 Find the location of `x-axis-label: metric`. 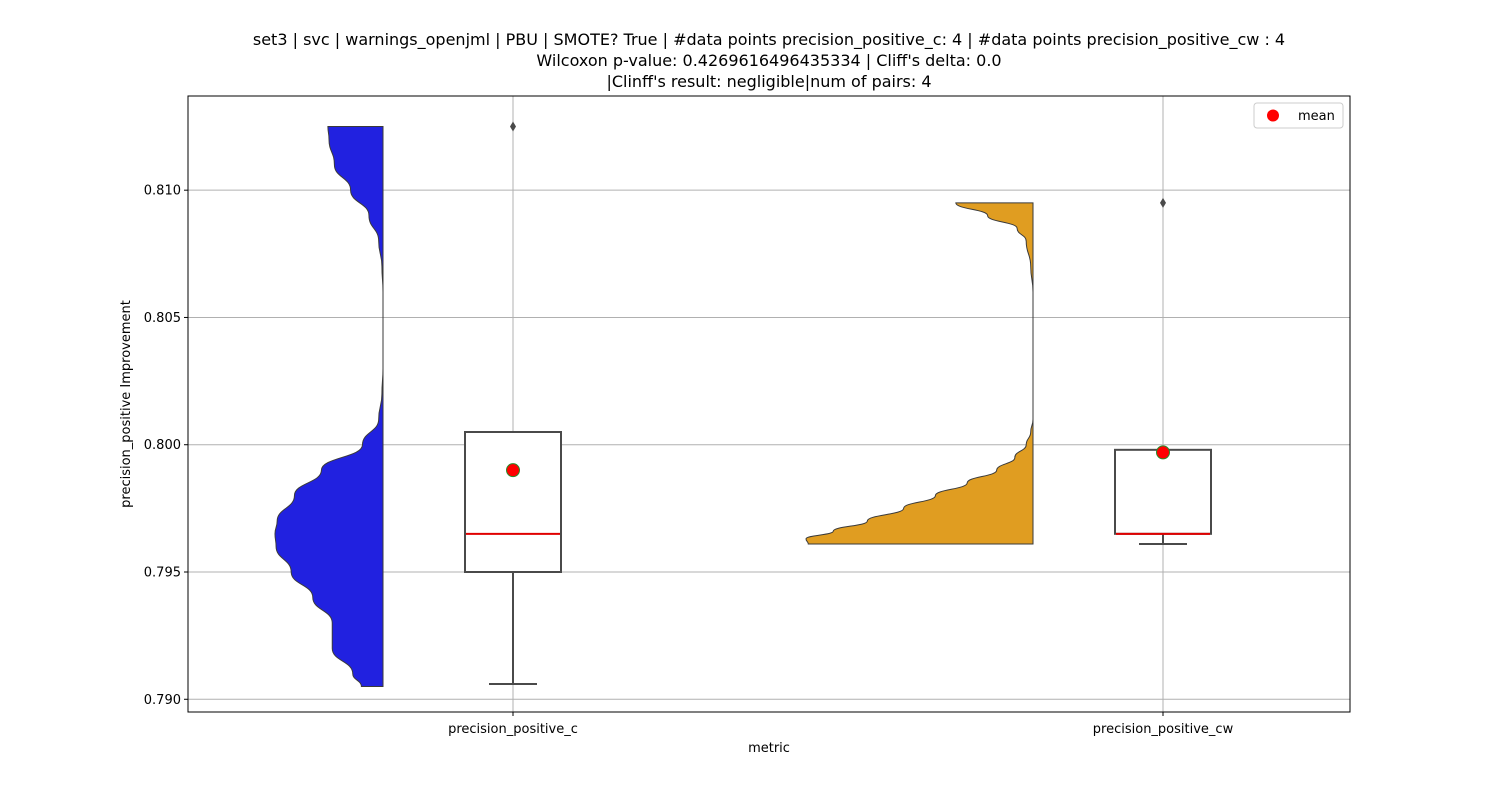

x-axis-label: metric is located at coordinates (769, 748).